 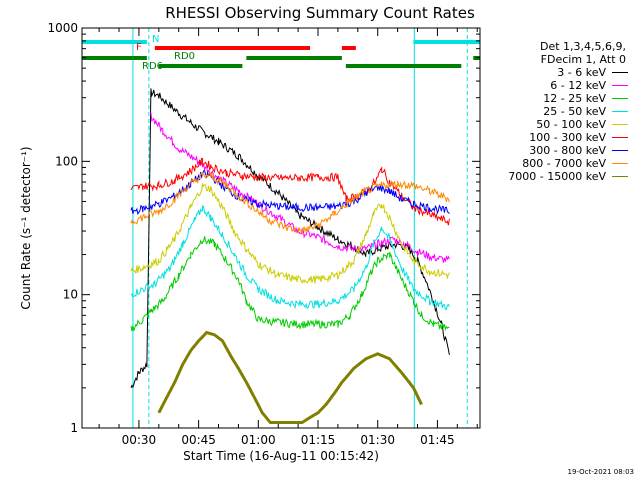 What do you see at coordinates (564, 163) in the screenshot?
I see `legend-label: 800 - 7000 keV` at bounding box center [564, 163].